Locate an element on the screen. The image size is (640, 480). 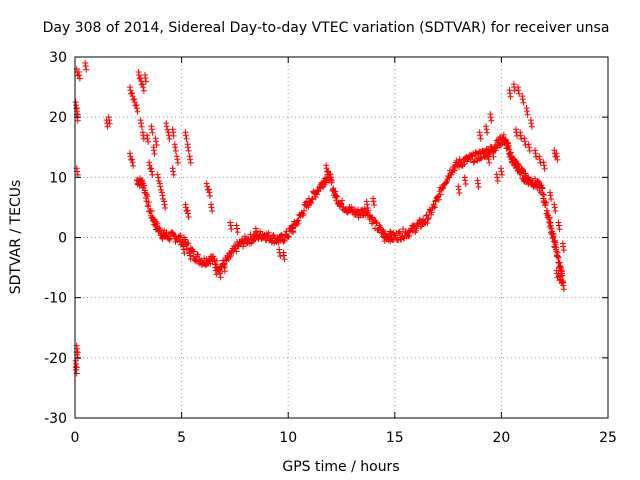
x-tick-label: 10 is located at coordinates (288, 438).